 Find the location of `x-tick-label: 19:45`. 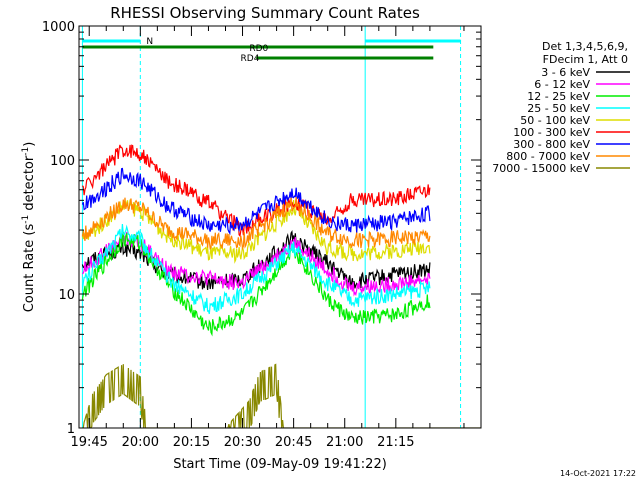

x-tick-label: 19:45 is located at coordinates (88, 442).